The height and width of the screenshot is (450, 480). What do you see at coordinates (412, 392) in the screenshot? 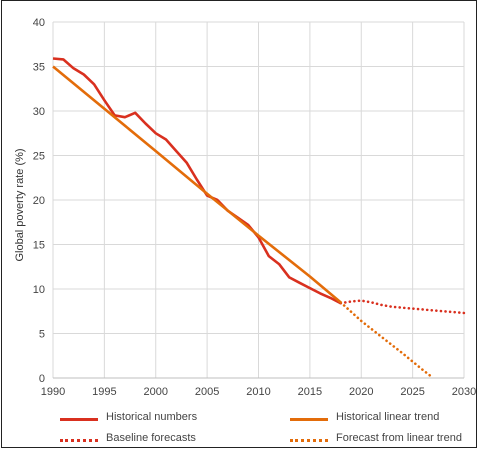
I see `x-tick-label: 2025` at bounding box center [412, 392].